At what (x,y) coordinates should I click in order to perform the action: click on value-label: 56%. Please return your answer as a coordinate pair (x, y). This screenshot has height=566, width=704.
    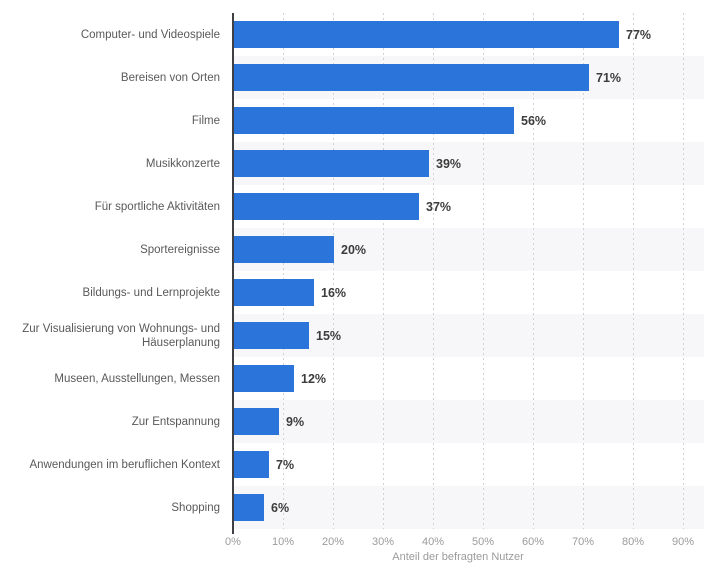
    Looking at the image, I should click on (534, 120).